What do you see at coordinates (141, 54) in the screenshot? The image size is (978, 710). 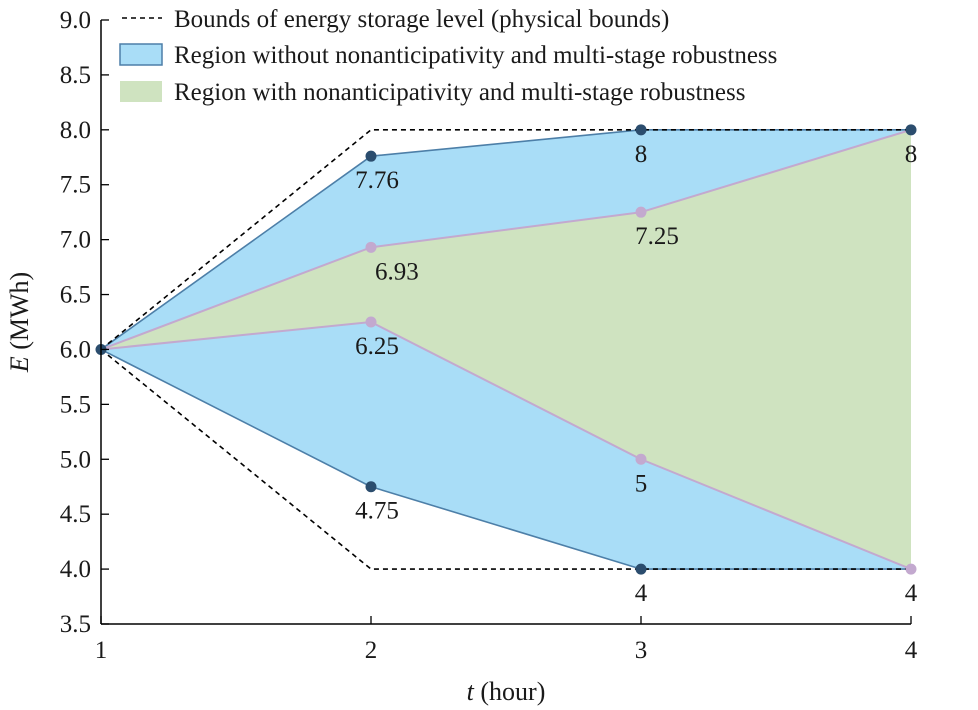 I see `legend-outer-swatch` at bounding box center [141, 54].